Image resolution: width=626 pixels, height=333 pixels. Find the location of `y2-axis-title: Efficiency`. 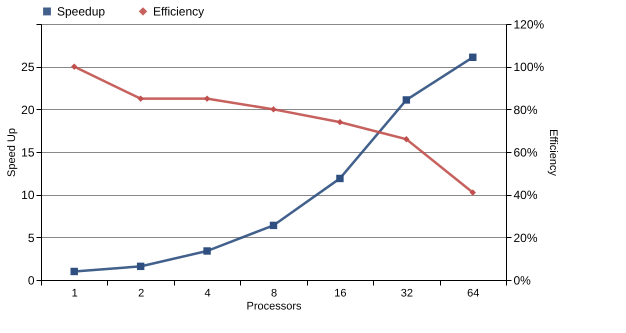

y2-axis-title: Efficiency is located at coordinates (553, 152).